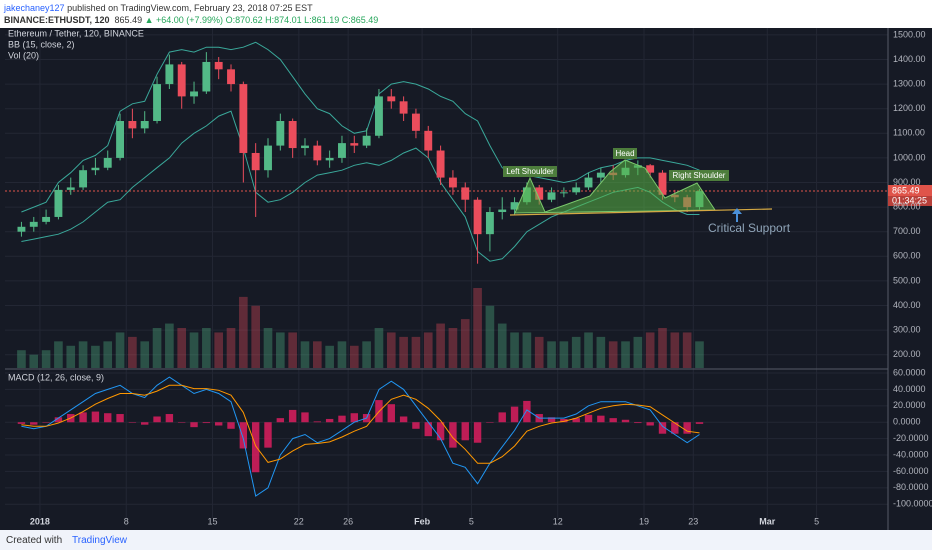 The width and height of the screenshot is (932, 550). What do you see at coordinates (348, 521) in the screenshot?
I see `x-tick-label: 26` at bounding box center [348, 521].